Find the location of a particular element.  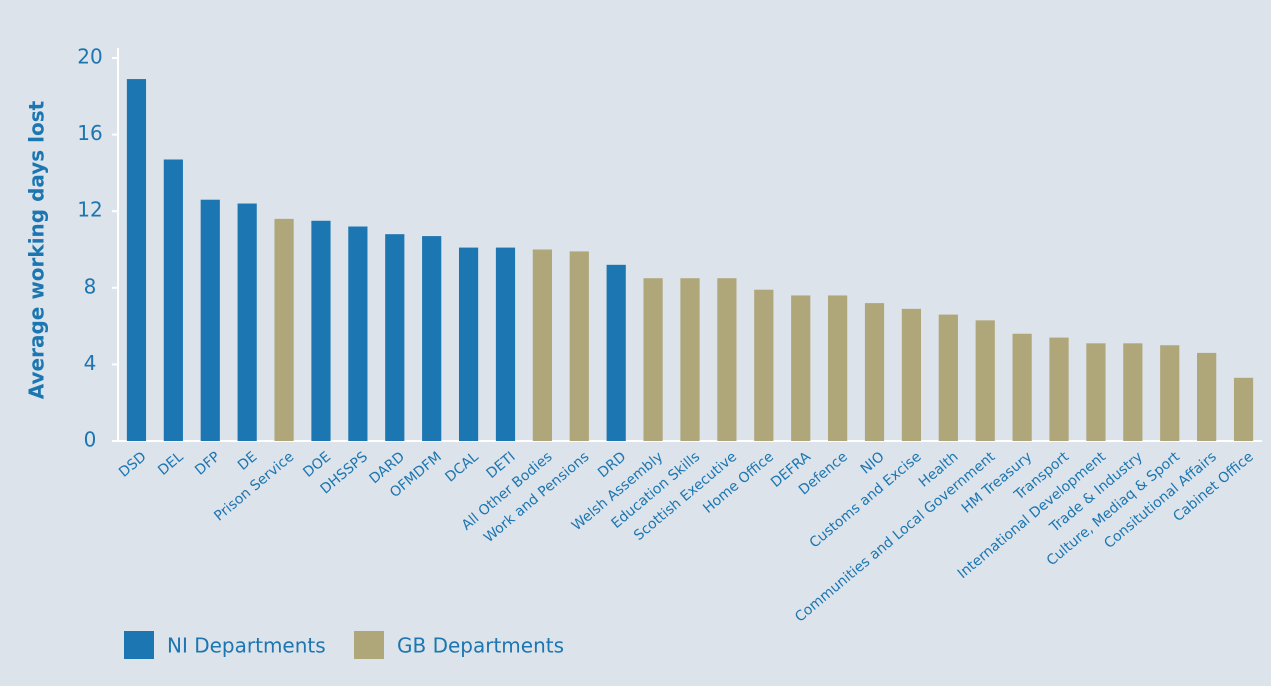

y-tick-label: 0 is located at coordinates (90, 440).